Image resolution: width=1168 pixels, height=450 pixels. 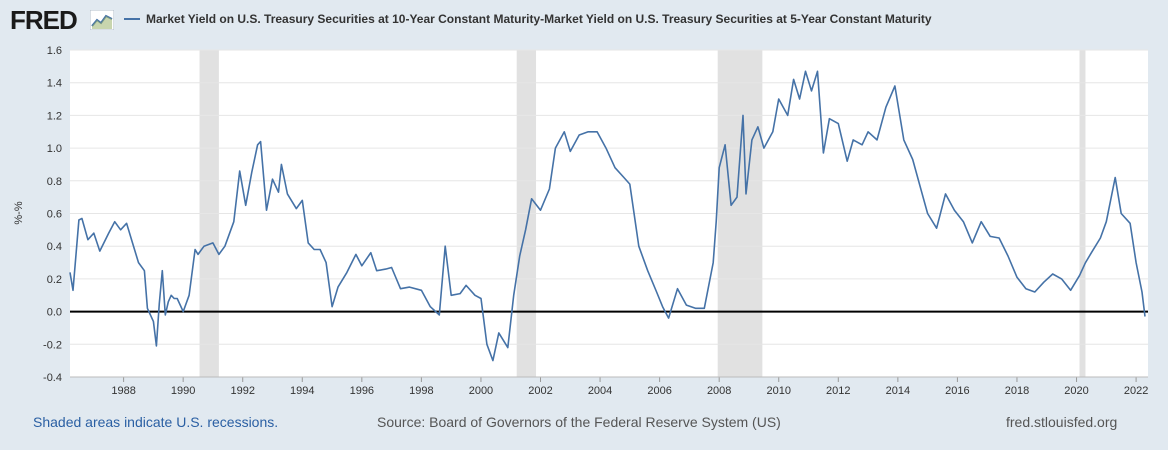 I want to click on fred-logo: FRED, so click(x=44, y=20).